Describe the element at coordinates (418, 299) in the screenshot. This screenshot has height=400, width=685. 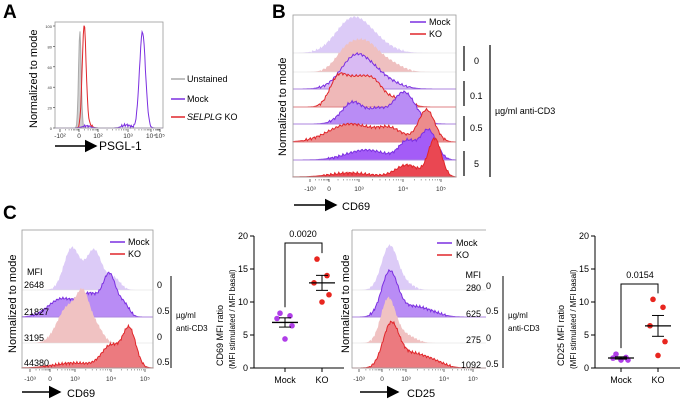
I see `c2-plot-frame` at that location.